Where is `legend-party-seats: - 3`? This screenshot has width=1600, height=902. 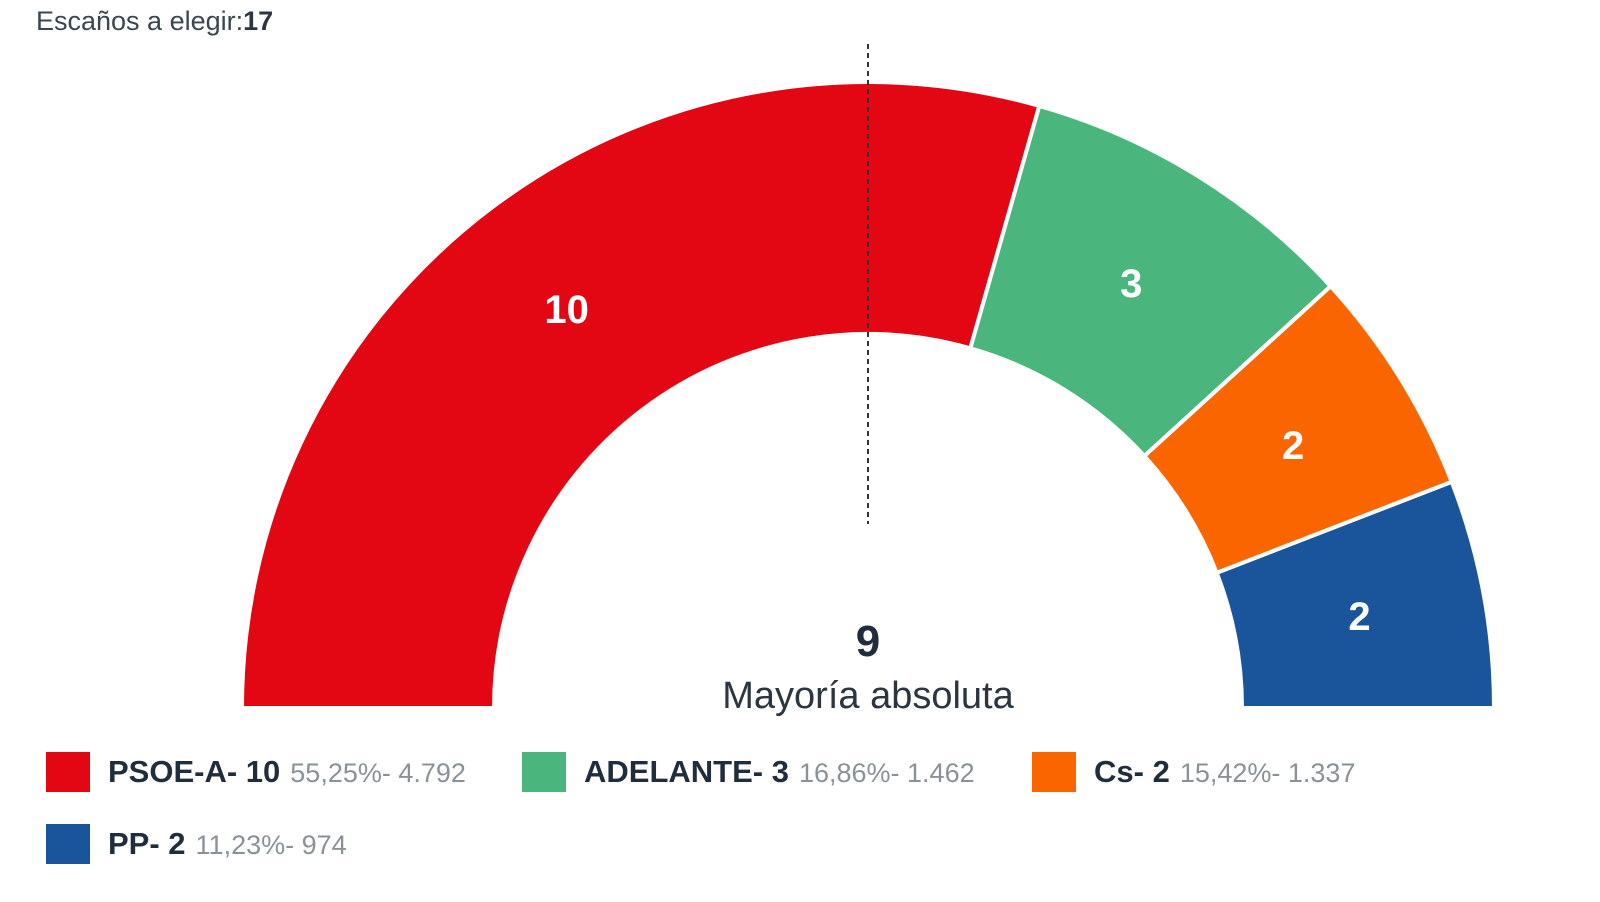 legend-party-seats: - 3 is located at coordinates (770, 771).